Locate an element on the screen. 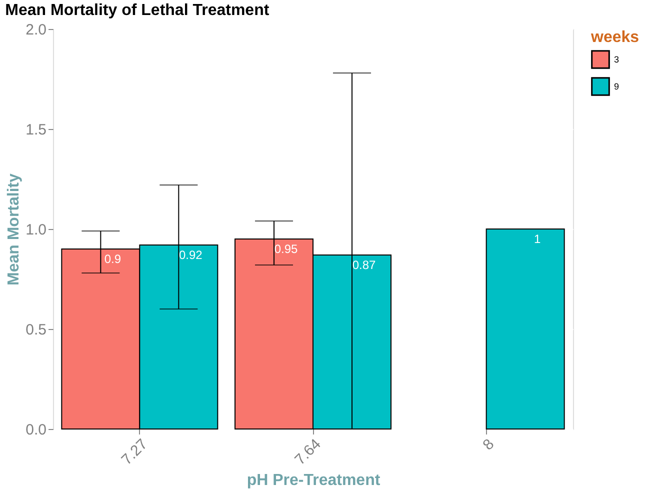 The height and width of the screenshot is (497, 665). y-tick-label: 1.5 is located at coordinates (36, 130).